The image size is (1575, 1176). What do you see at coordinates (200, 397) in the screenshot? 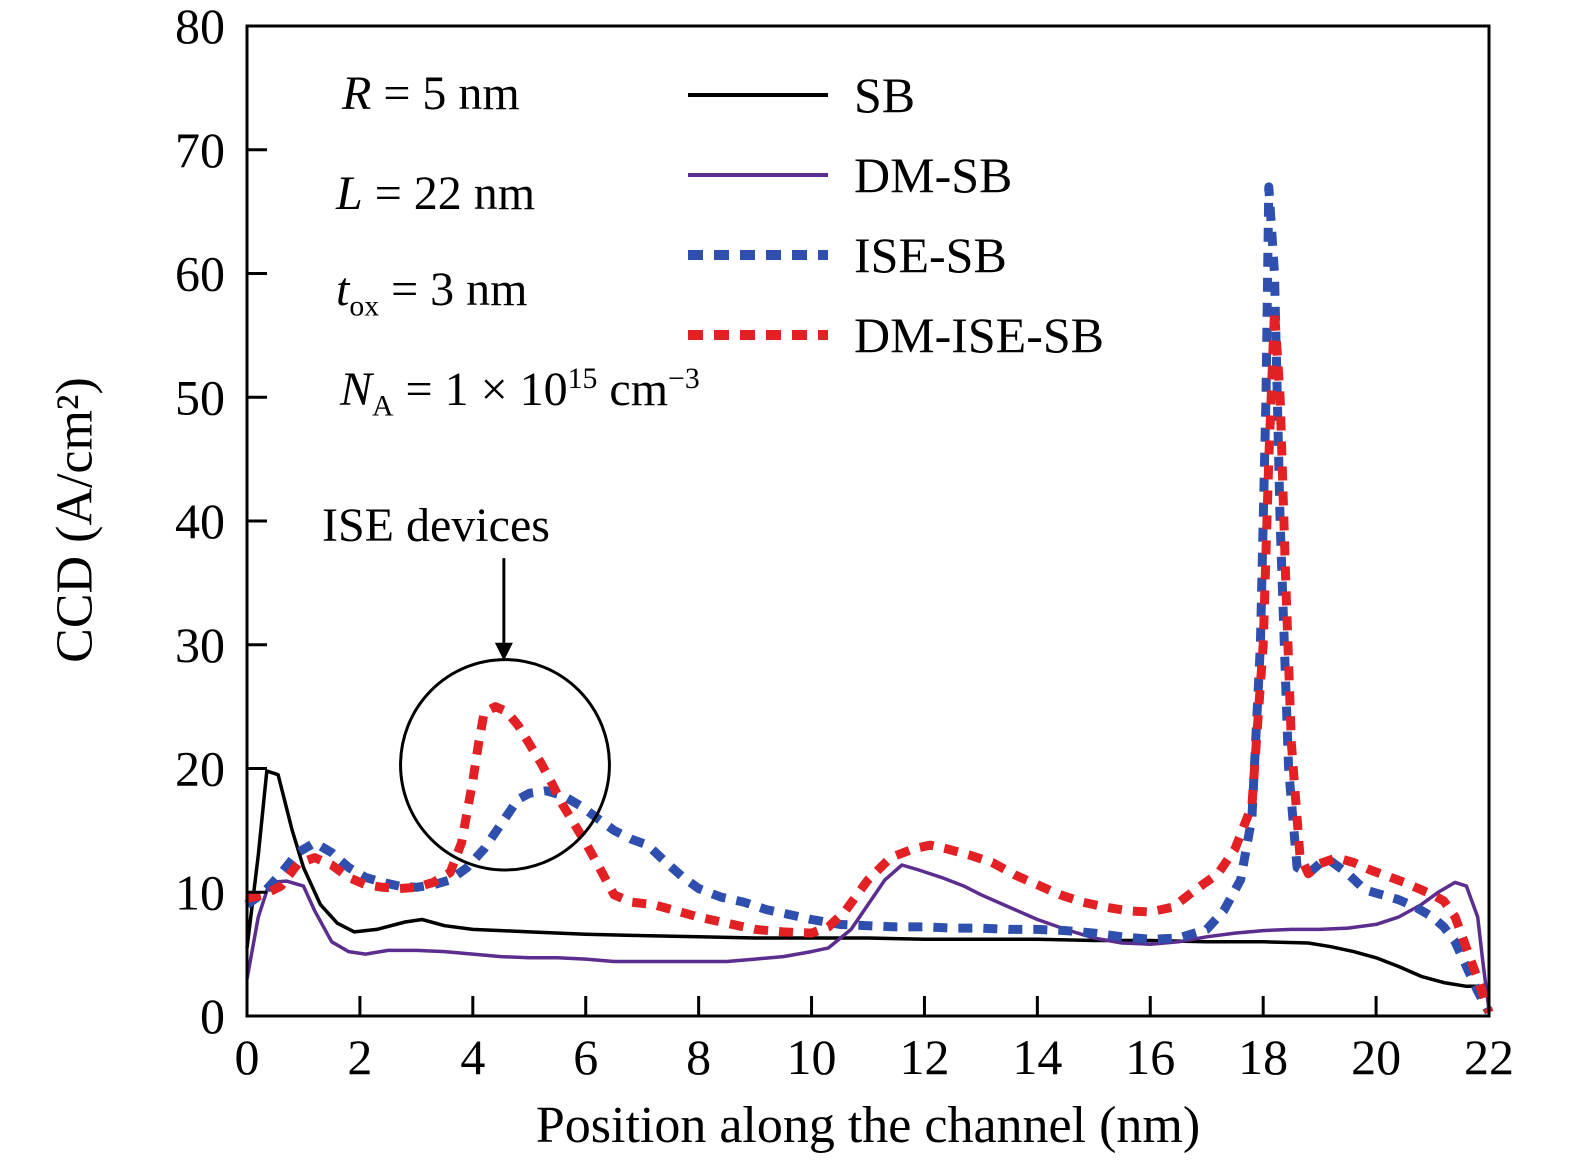
I see `y-tick-label: 50` at bounding box center [200, 397].